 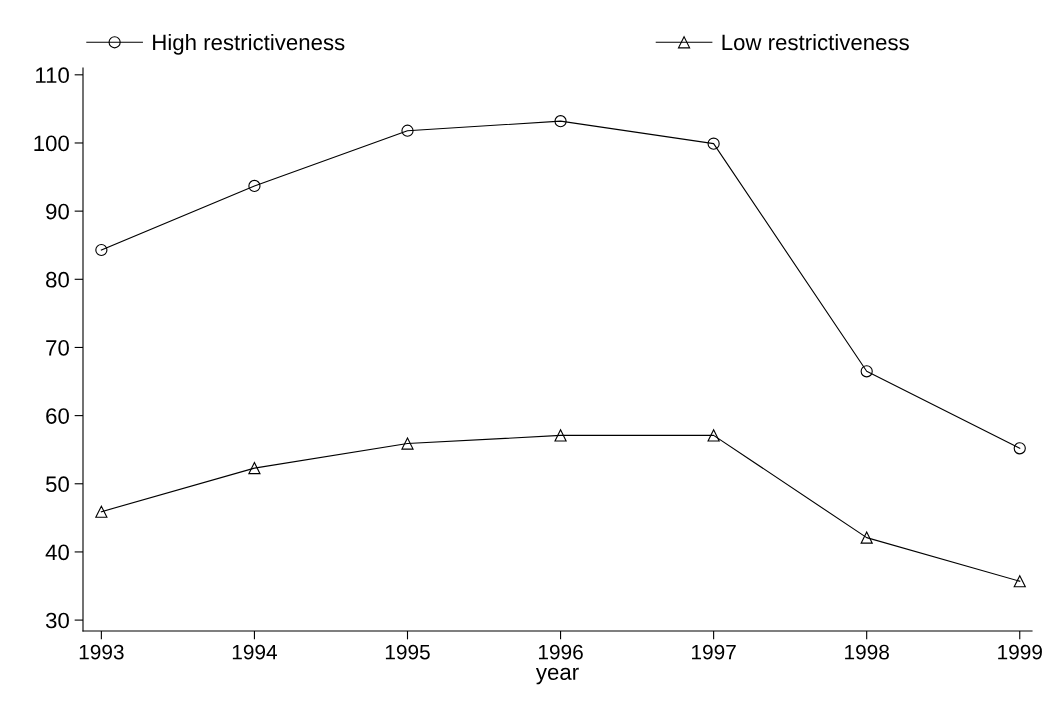 What do you see at coordinates (714, 652) in the screenshot?
I see `x-tick-label: 1997` at bounding box center [714, 652].